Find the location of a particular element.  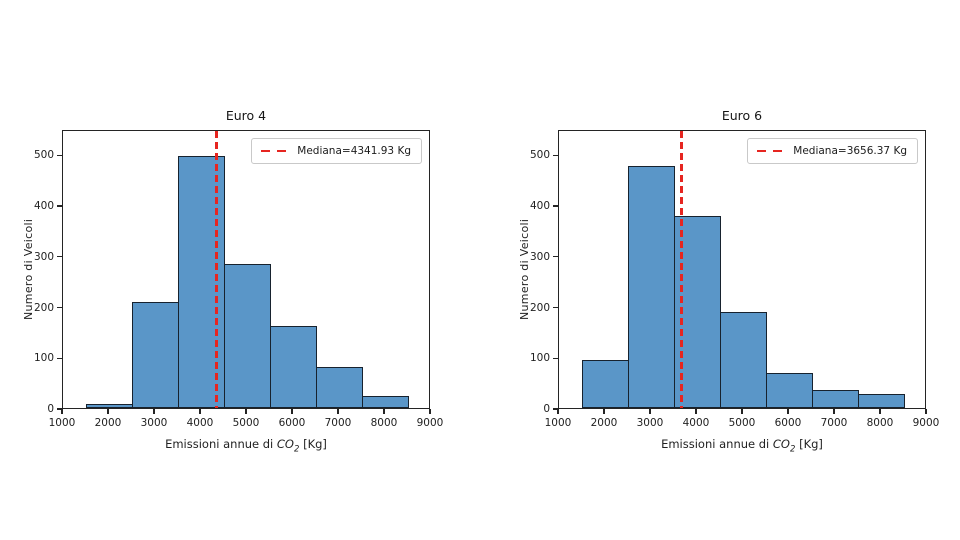

chart-title: Euro 4 is located at coordinates (246, 115).